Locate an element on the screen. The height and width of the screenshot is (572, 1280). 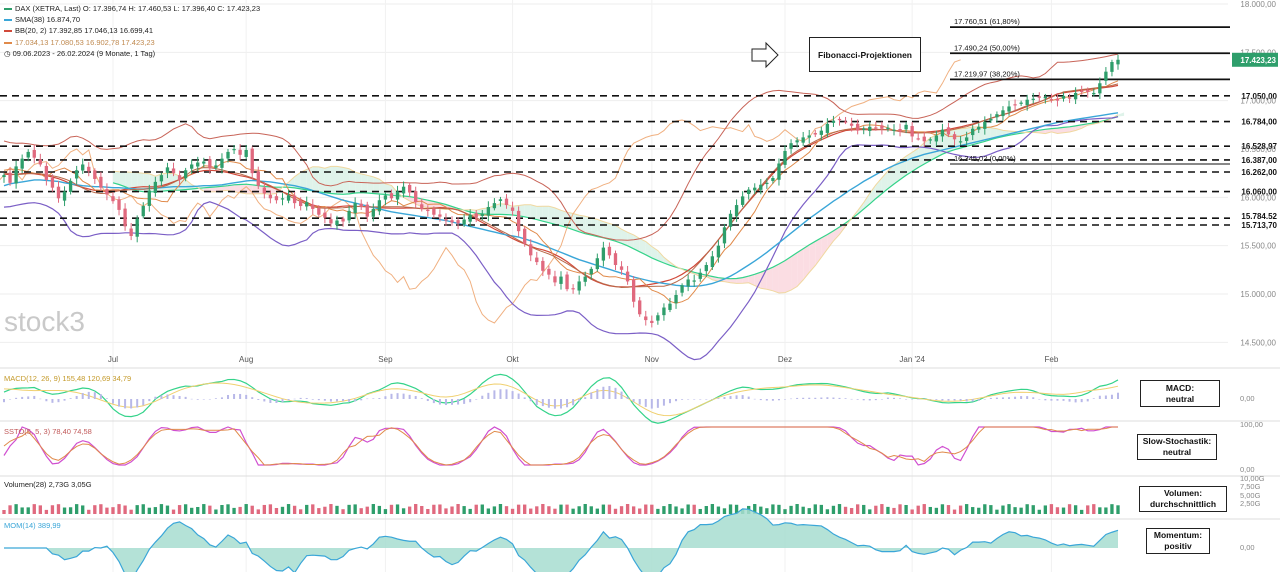
panel-tick: 0,00 is located at coordinates (1247, 547).